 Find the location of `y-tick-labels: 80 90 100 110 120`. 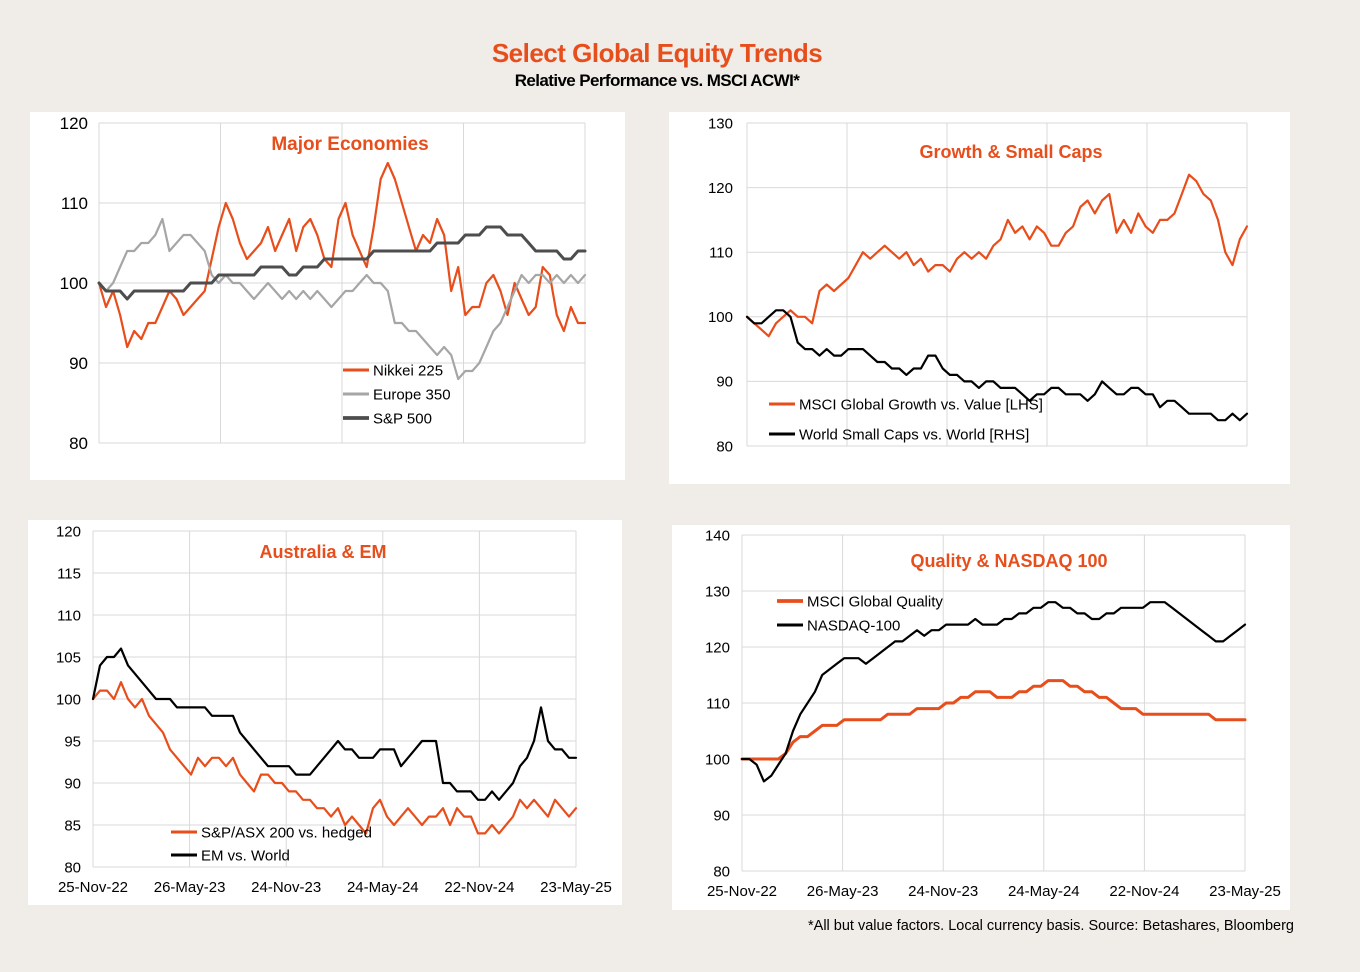

y-tick-labels: 80 90 100 110 120 is located at coordinates (74, 283).